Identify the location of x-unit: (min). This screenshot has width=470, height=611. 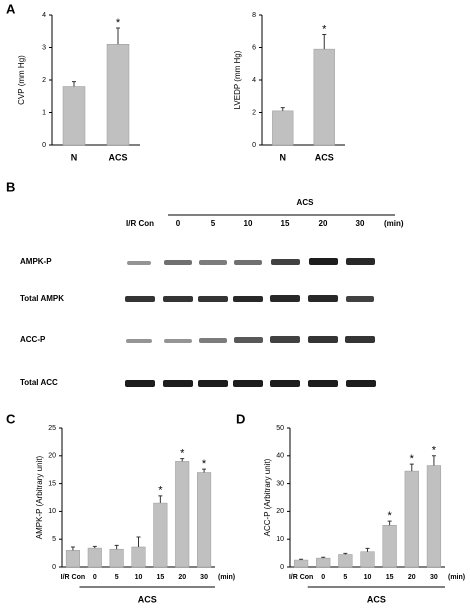
(456, 577).